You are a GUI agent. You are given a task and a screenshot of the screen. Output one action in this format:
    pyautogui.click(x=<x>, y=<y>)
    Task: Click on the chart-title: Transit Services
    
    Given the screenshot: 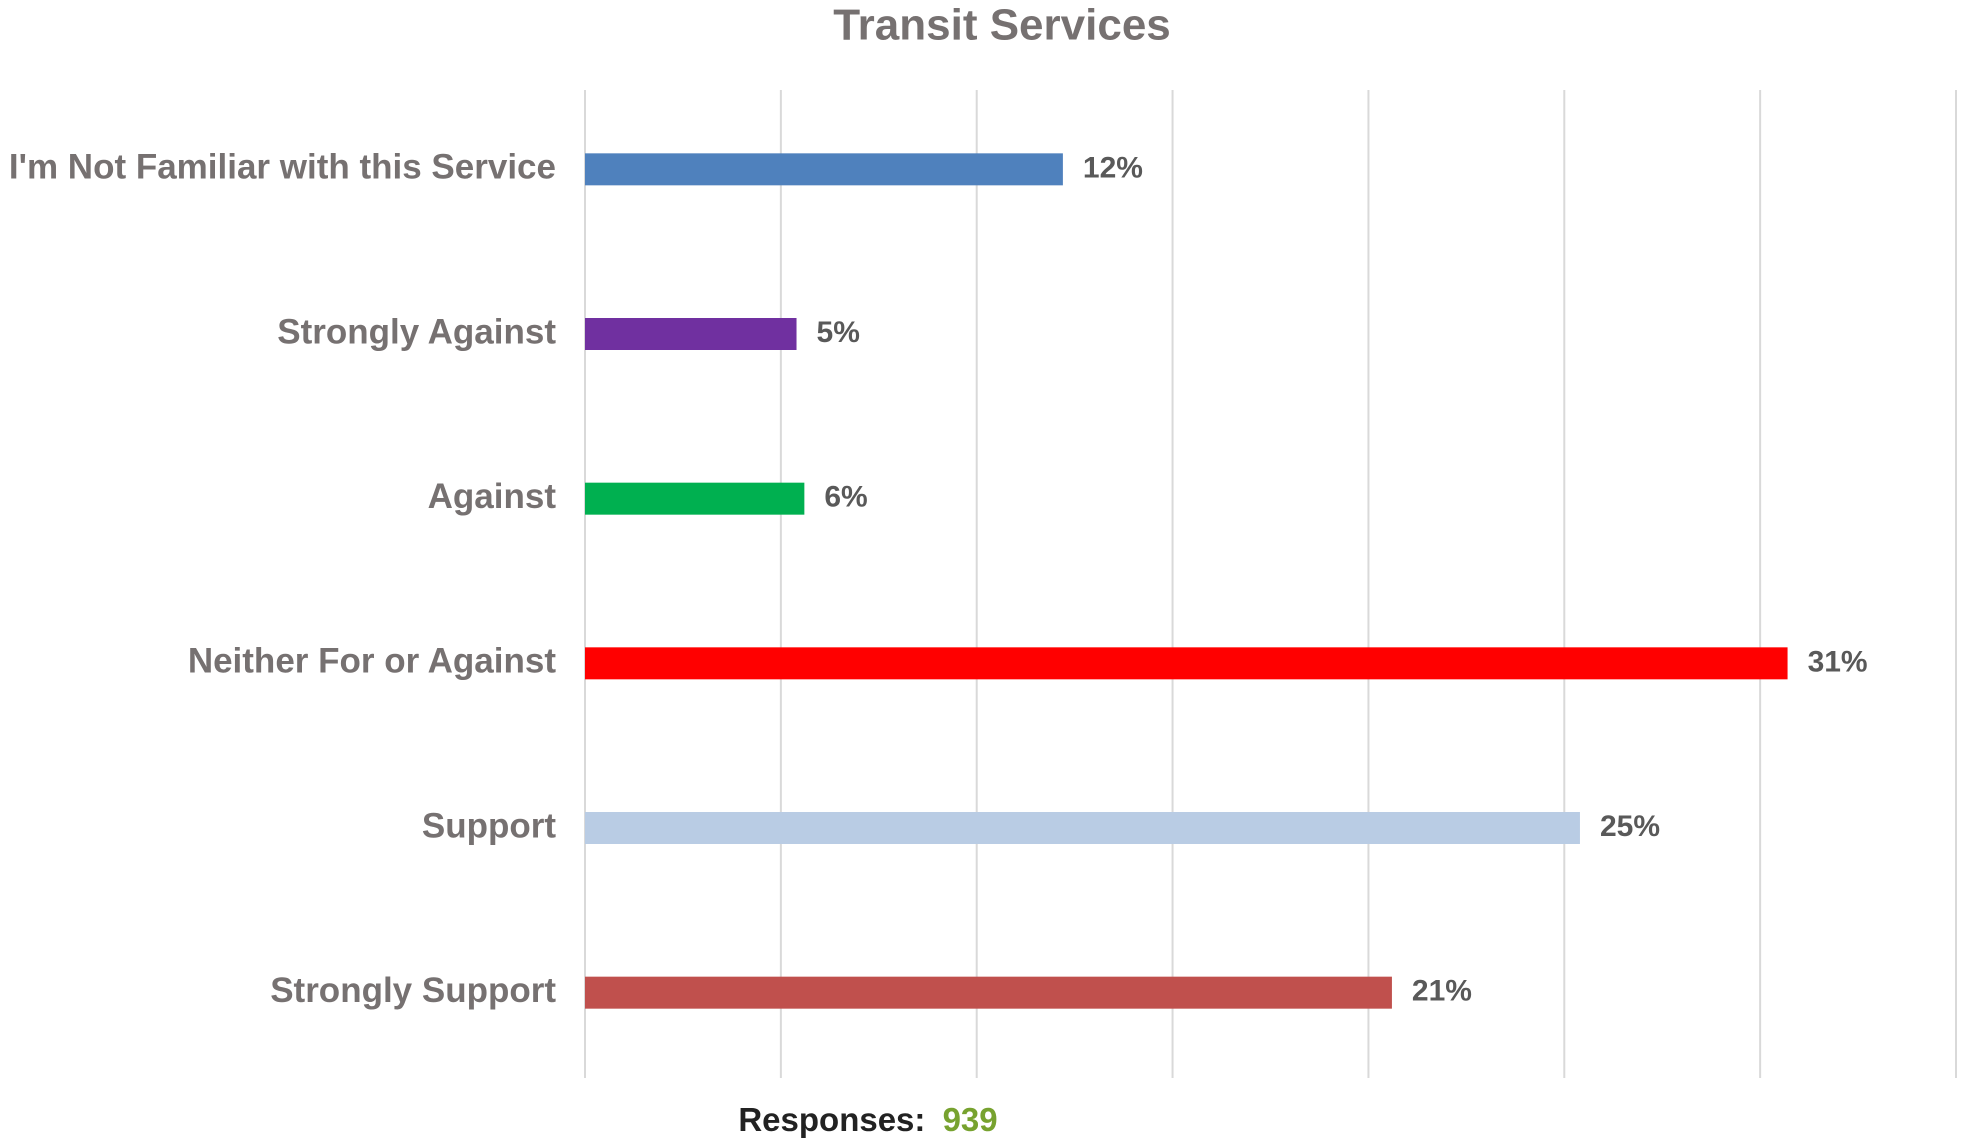 What is the action you would take?
    pyautogui.click(x=1002, y=25)
    